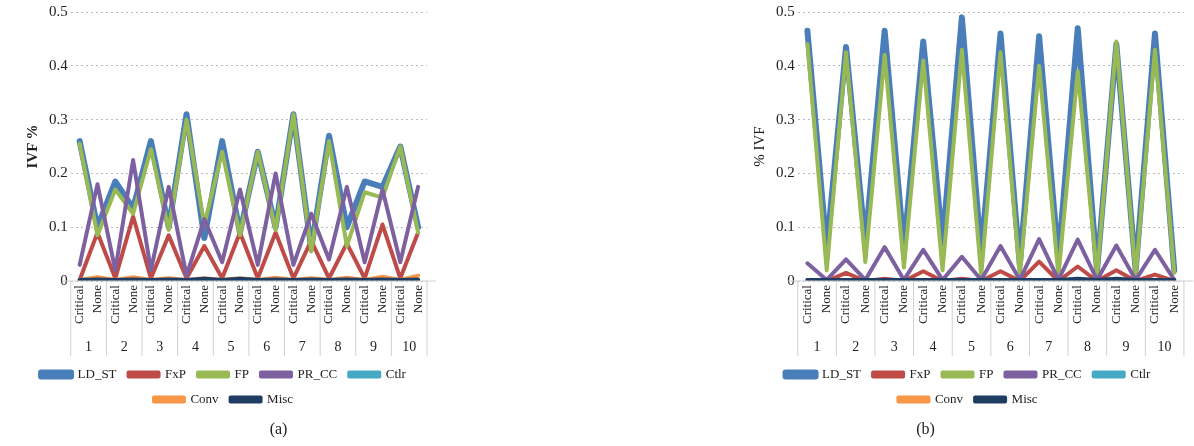 Image resolution: width=1194 pixels, height=446 pixels. I want to click on text: (b), so click(925, 429).